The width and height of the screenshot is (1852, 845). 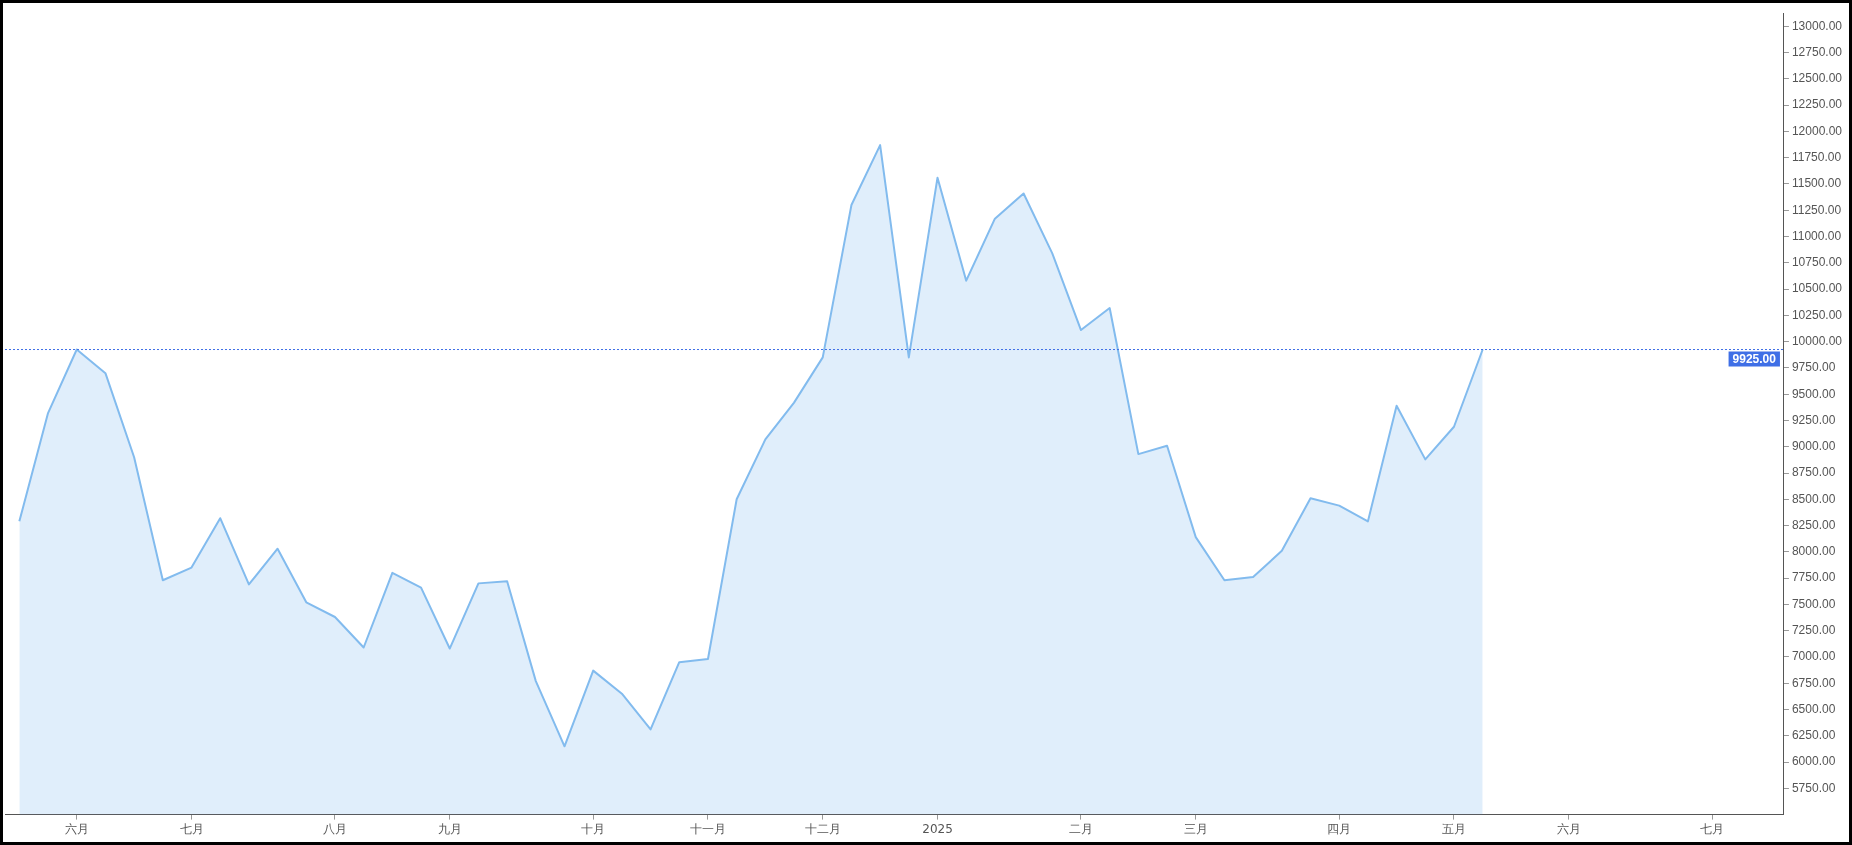 What do you see at coordinates (449, 828) in the screenshot?
I see `x-tick-label: 九月` at bounding box center [449, 828].